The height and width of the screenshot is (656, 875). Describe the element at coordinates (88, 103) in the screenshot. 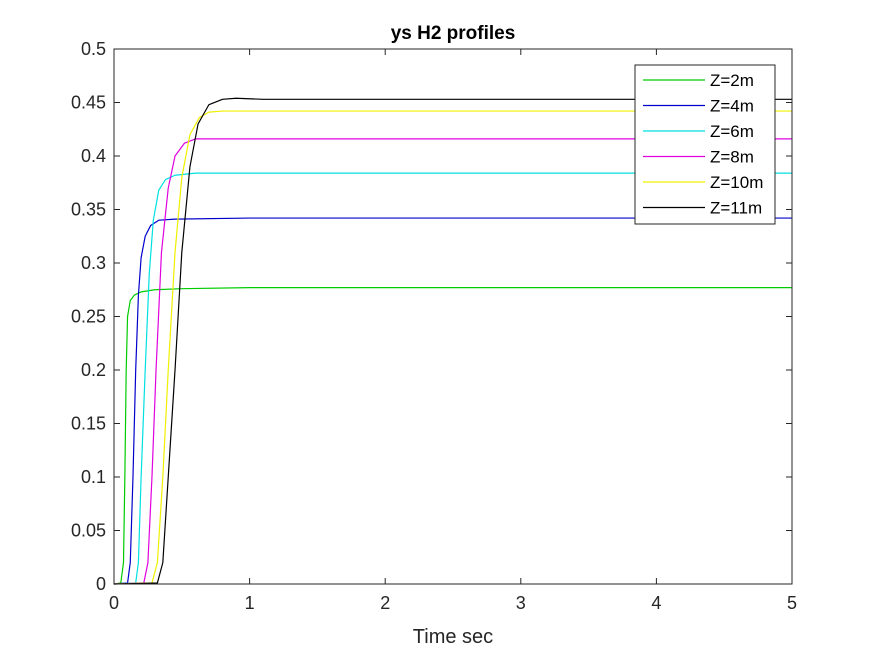

I see `y-tick-label: 0.45` at that location.